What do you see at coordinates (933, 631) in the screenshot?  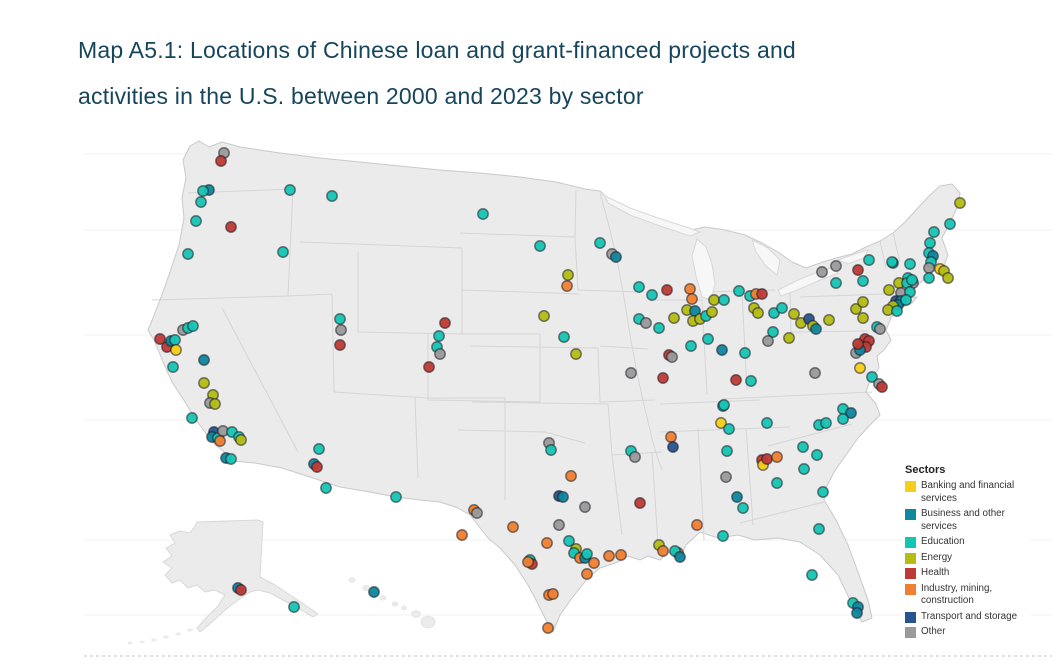 I see `legend-label-other: Other` at bounding box center [933, 631].